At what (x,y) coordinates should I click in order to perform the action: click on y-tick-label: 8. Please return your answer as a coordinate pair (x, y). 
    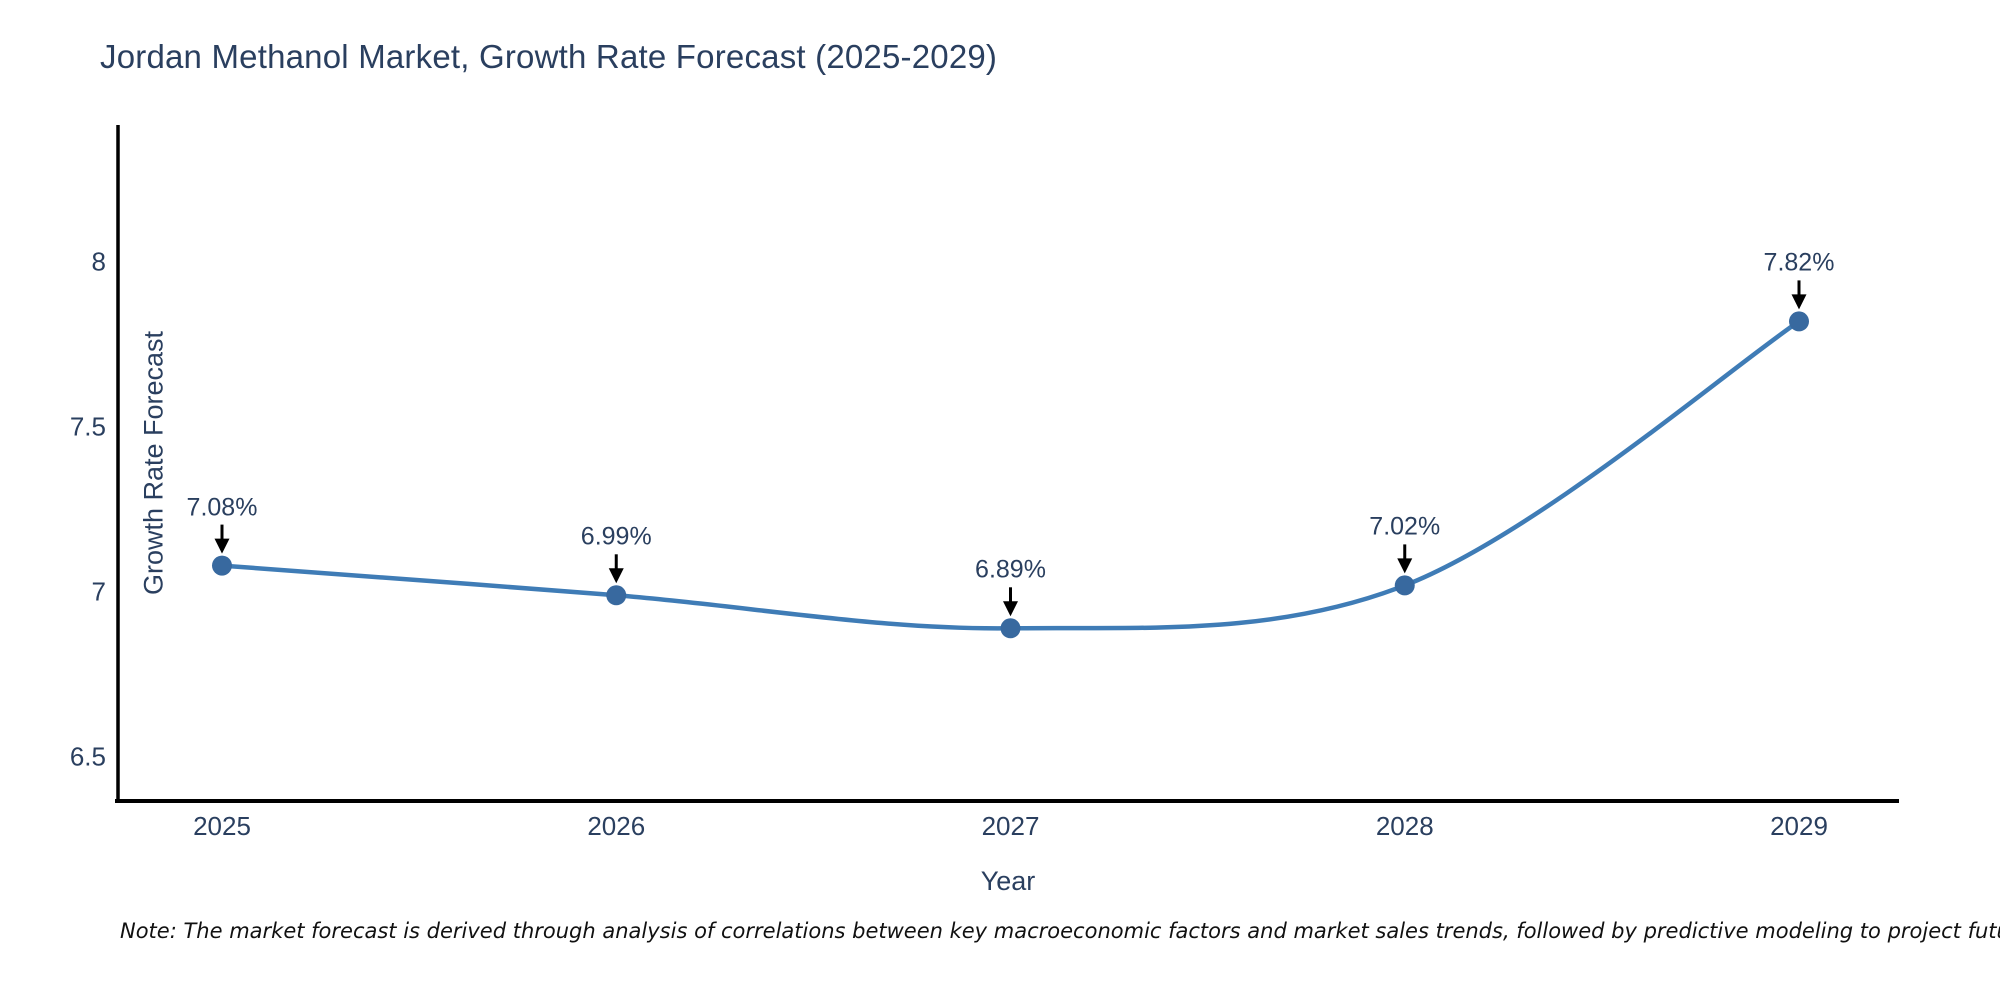
    Looking at the image, I should click on (98, 261).